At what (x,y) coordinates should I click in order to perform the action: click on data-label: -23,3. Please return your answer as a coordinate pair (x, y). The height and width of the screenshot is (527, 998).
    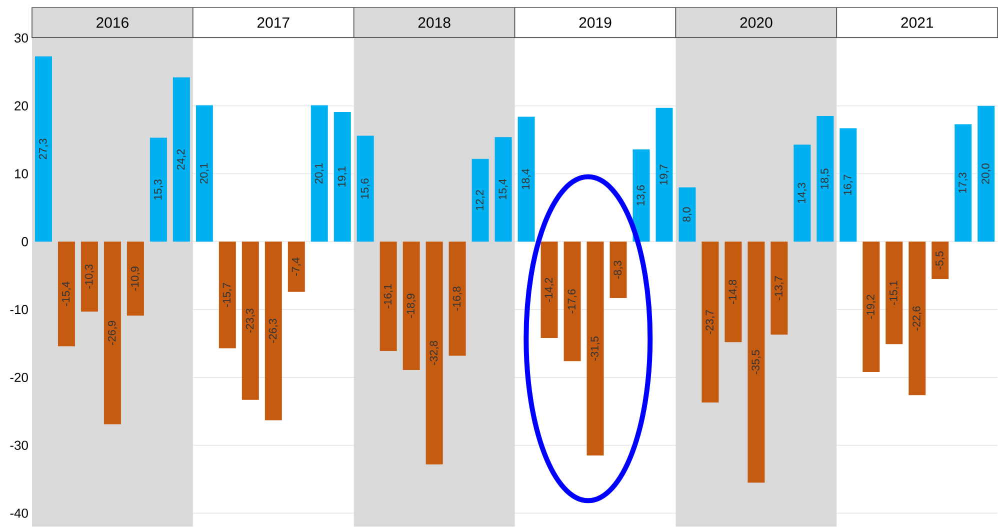
    Looking at the image, I should click on (250, 320).